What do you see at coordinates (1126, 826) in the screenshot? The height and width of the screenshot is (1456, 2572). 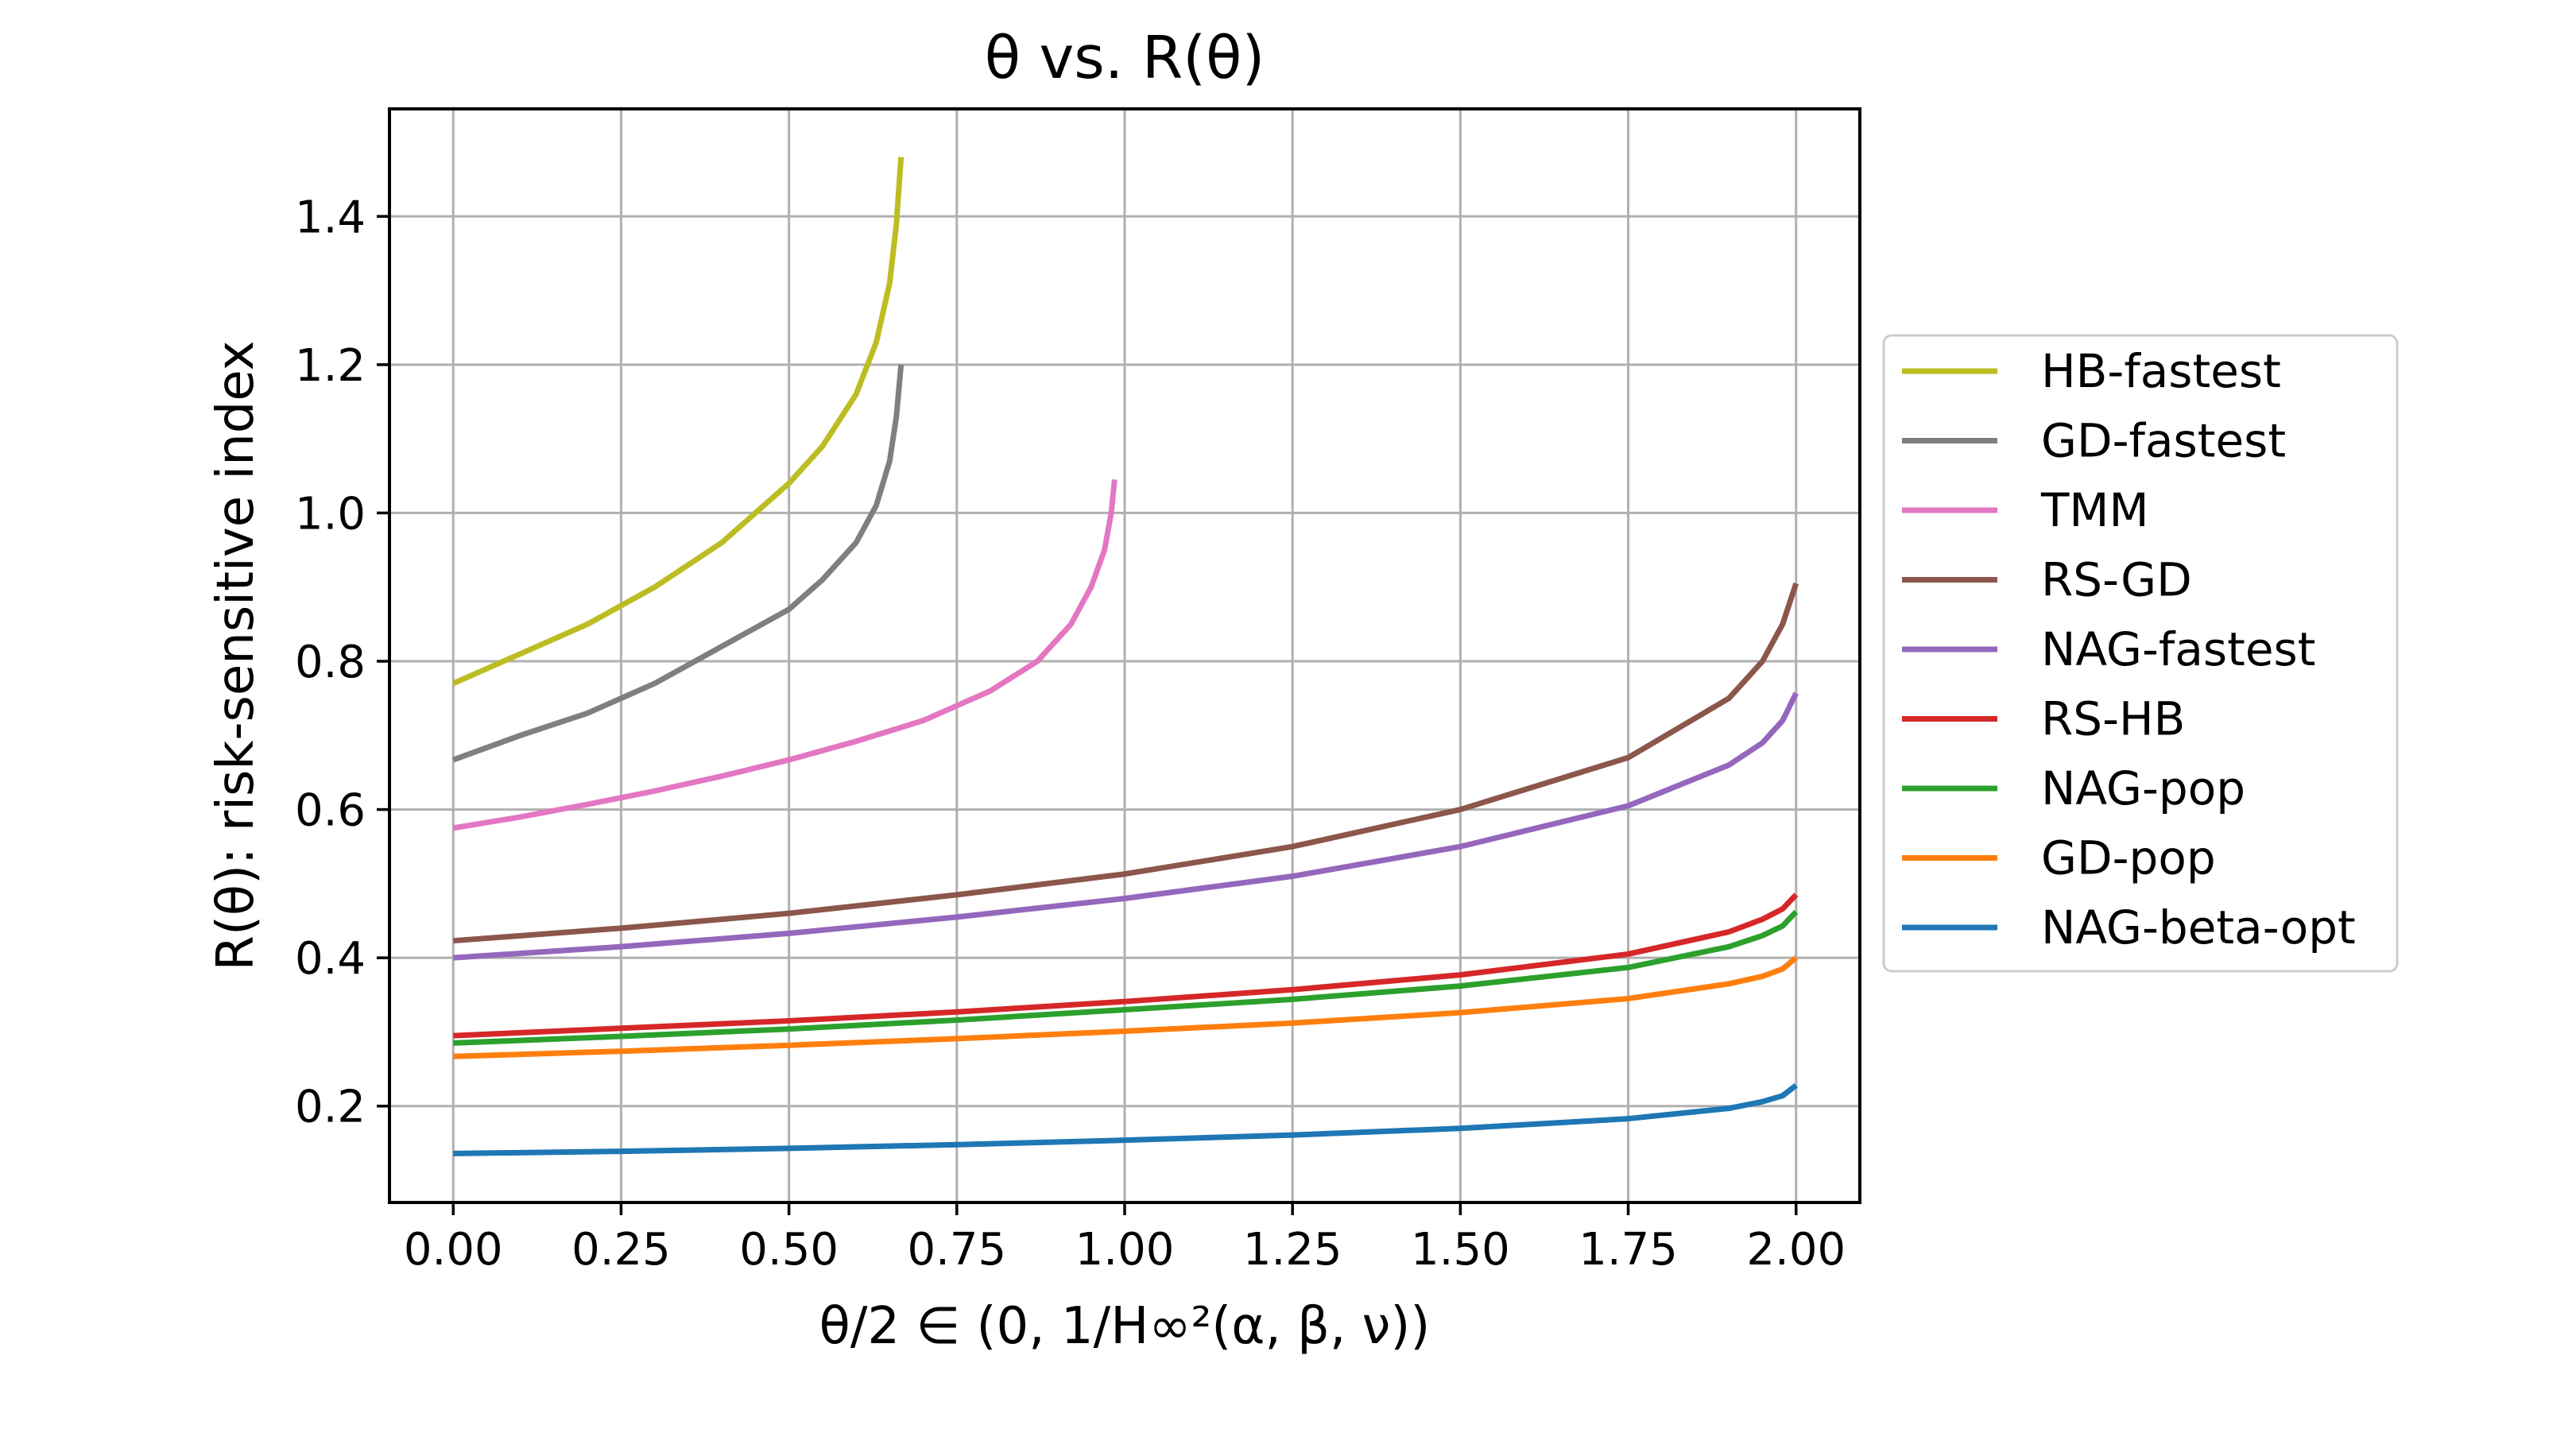 I see `series-line-nag-fastest` at bounding box center [1126, 826].